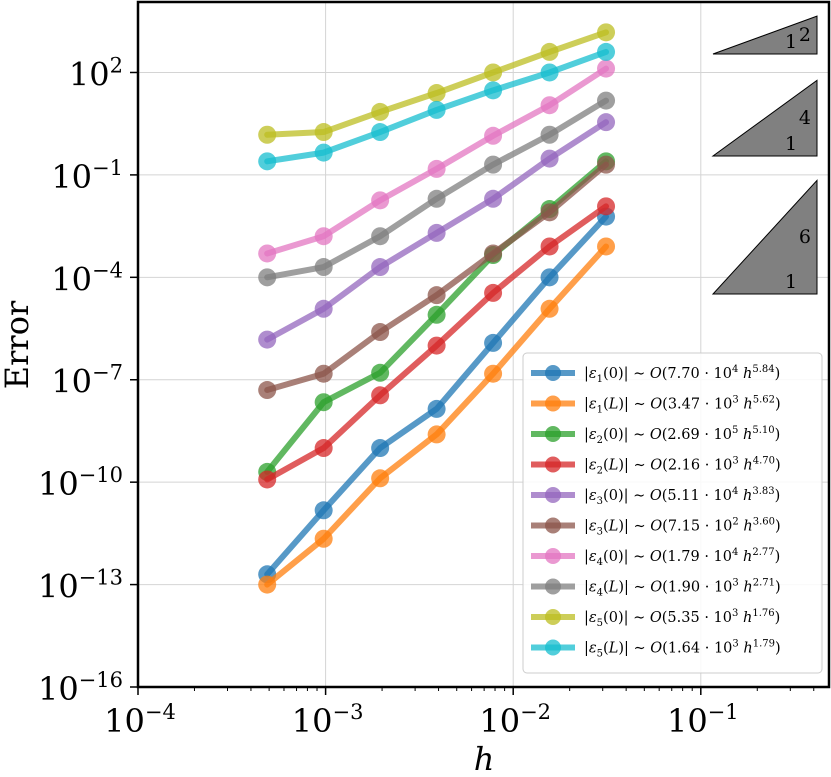 This screenshot has height=777, width=831. I want to click on x-tick-label: 10⁻¹, so click(703, 720).